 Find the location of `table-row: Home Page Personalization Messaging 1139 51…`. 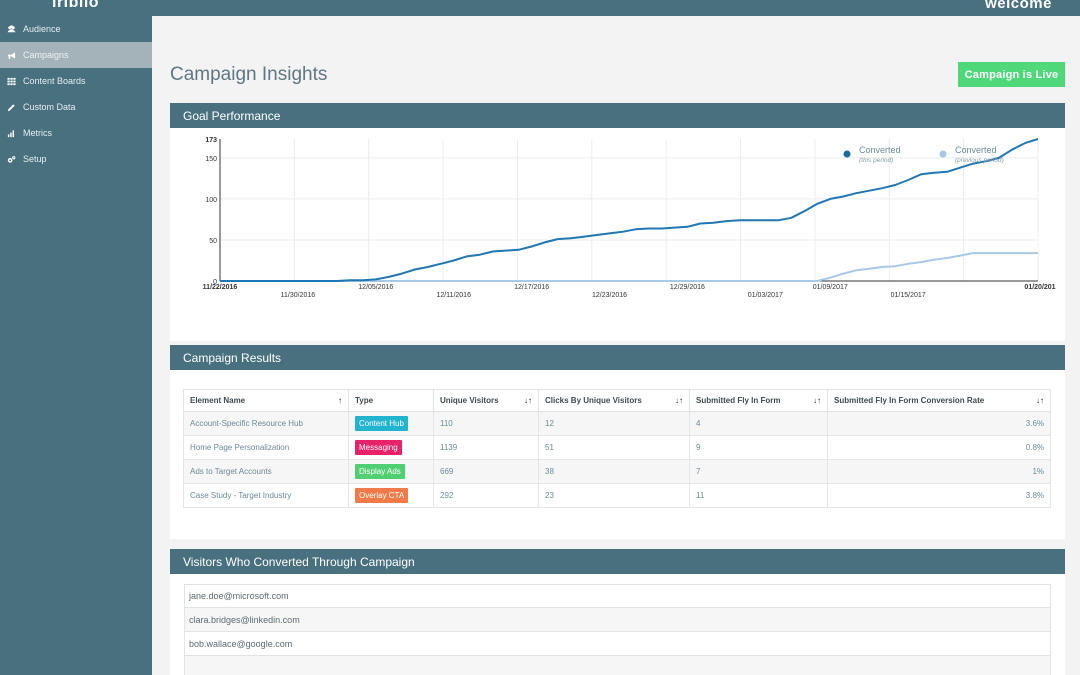

table-row: Home Page Personalization Messaging 1139 51… is located at coordinates (617, 447).